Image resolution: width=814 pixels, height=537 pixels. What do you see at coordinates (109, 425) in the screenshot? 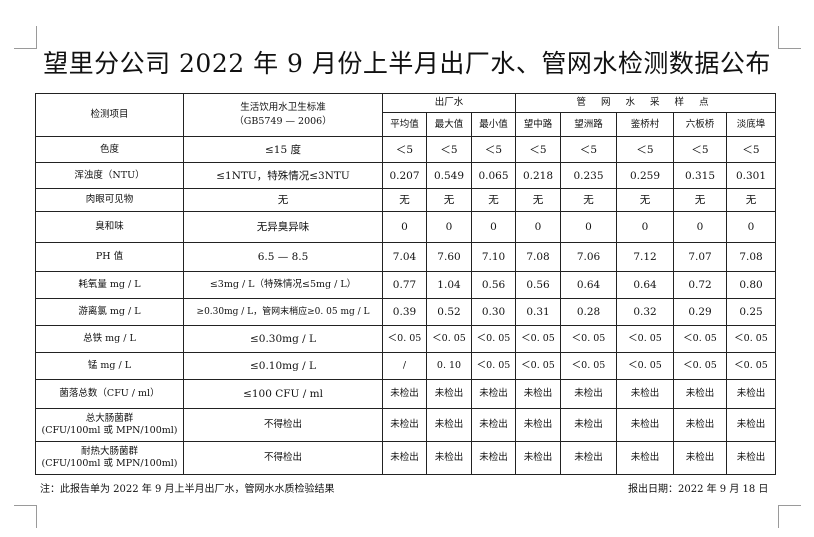
I see `row-item: 总大肠菌群 (CFU/100ml 或 MPN/100ml)` at bounding box center [109, 425].